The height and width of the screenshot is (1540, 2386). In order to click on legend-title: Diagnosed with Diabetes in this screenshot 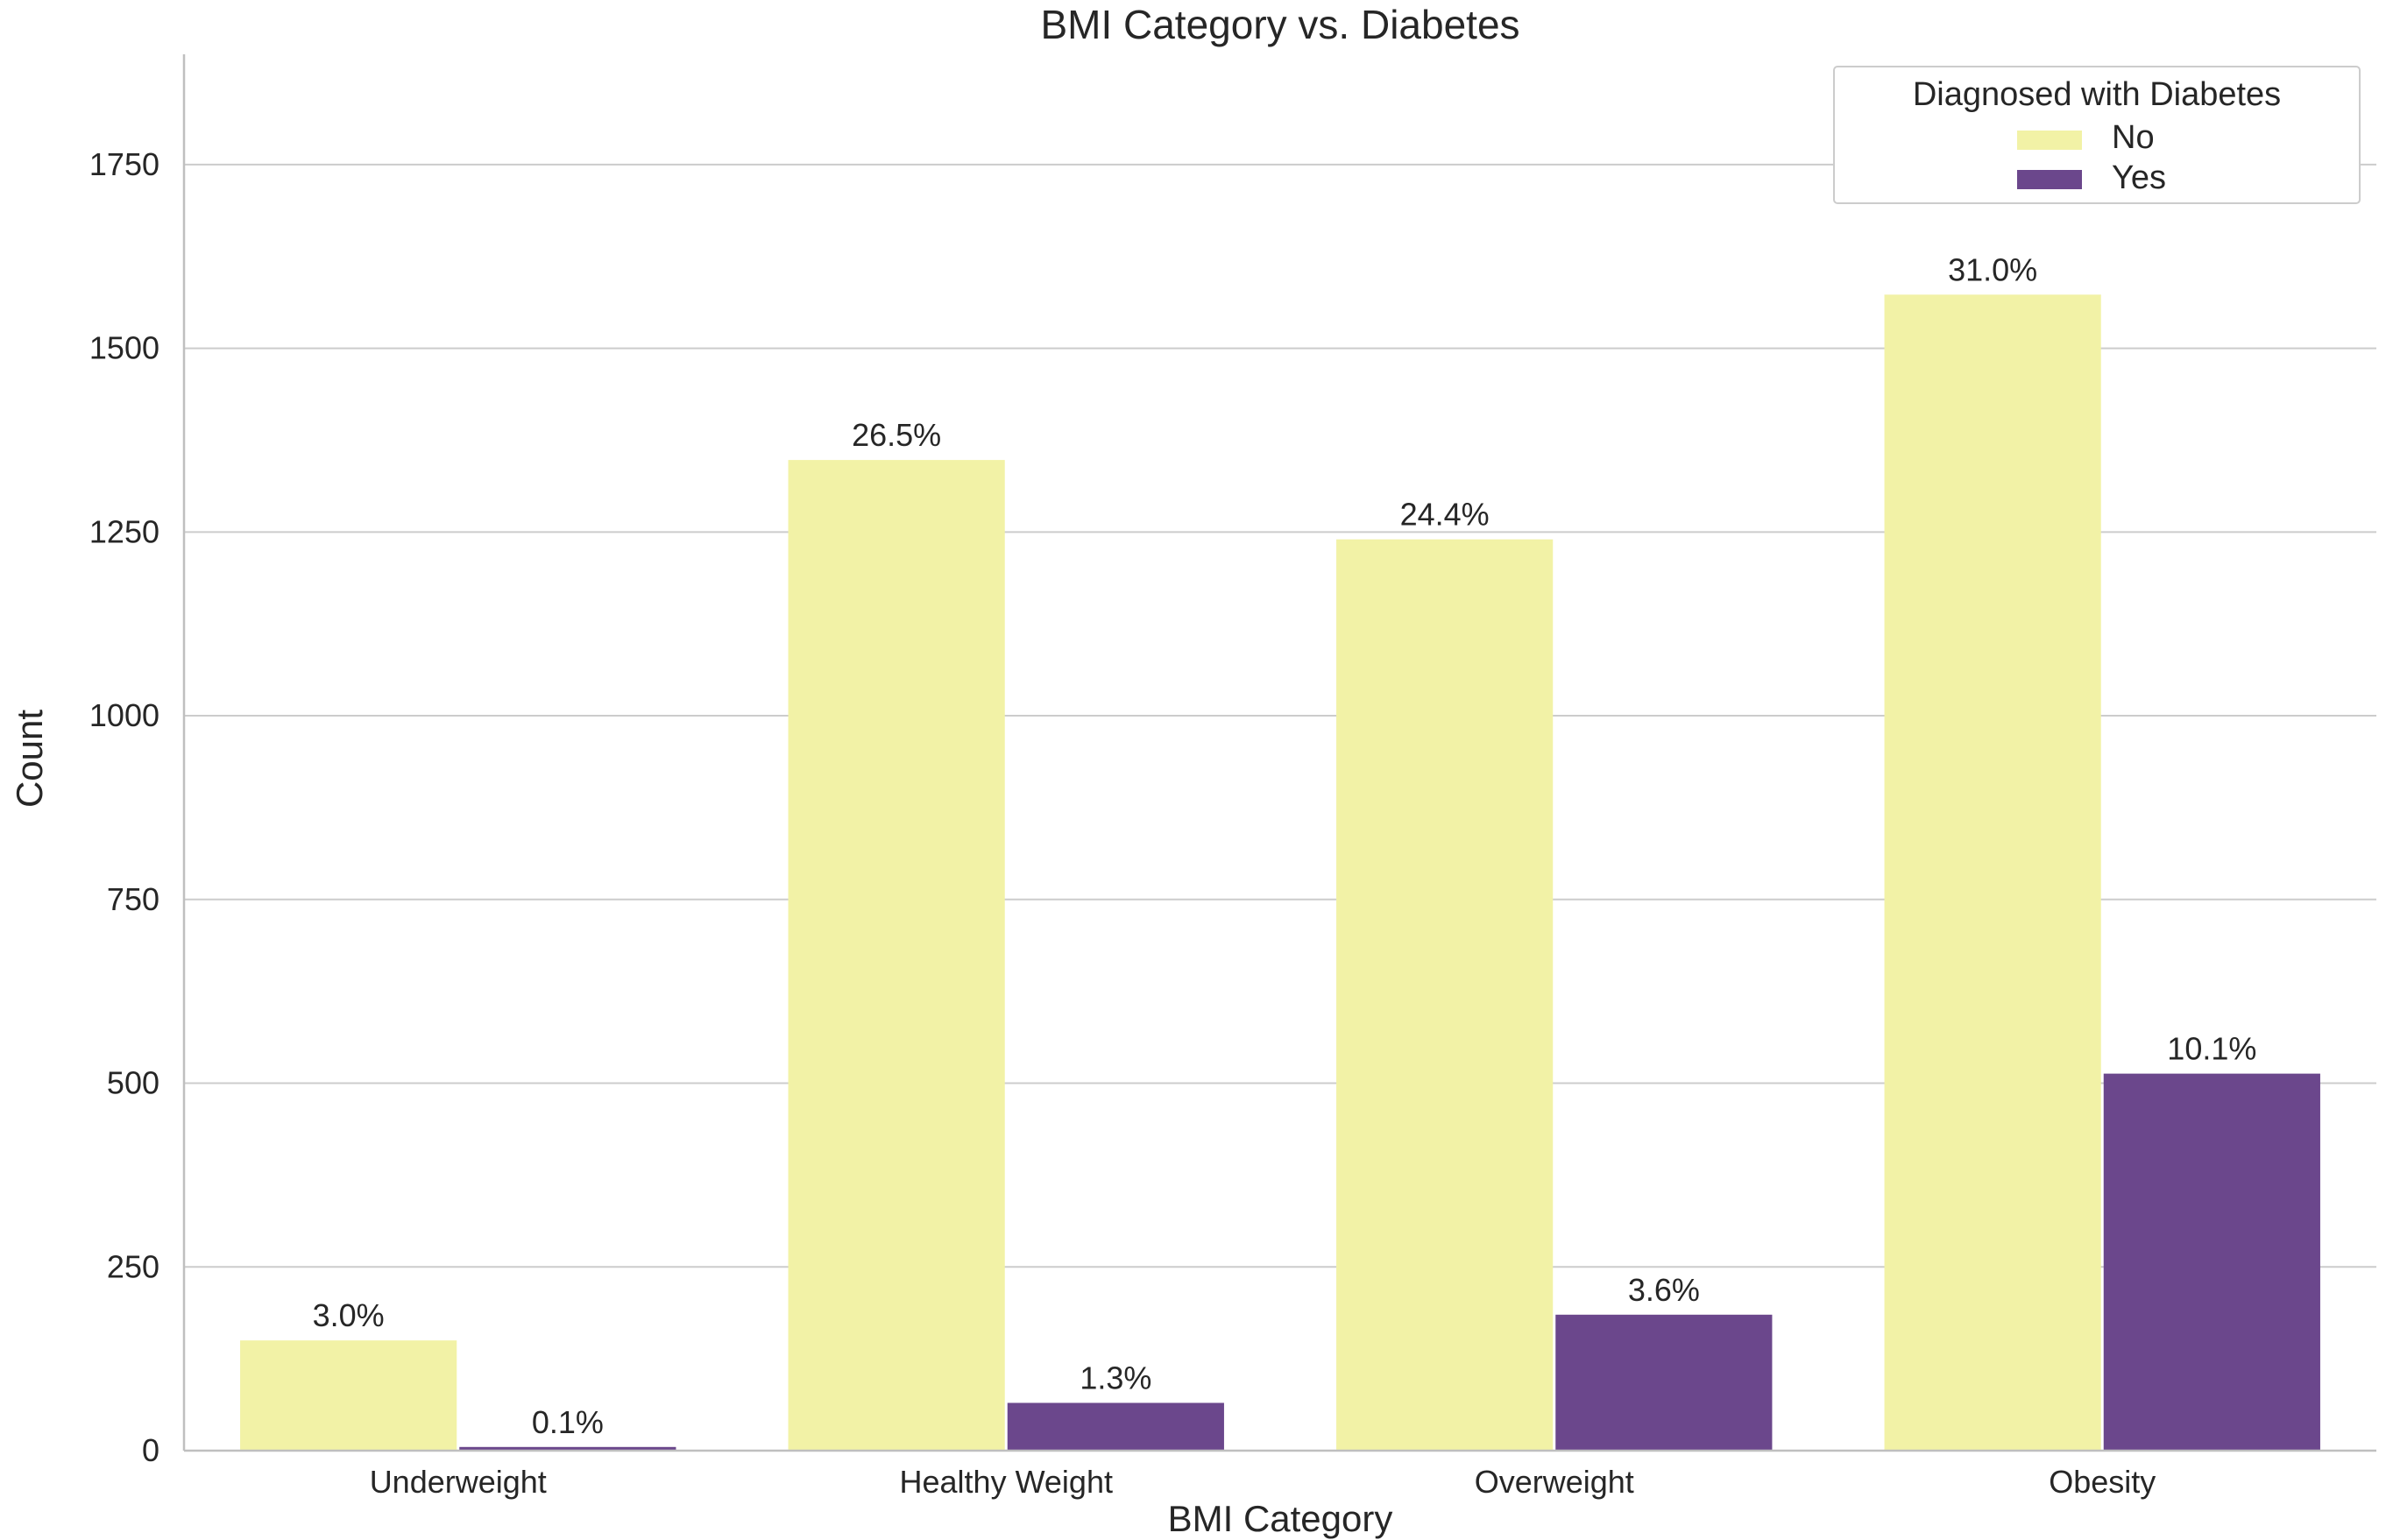, I will do `click(2097, 95)`.